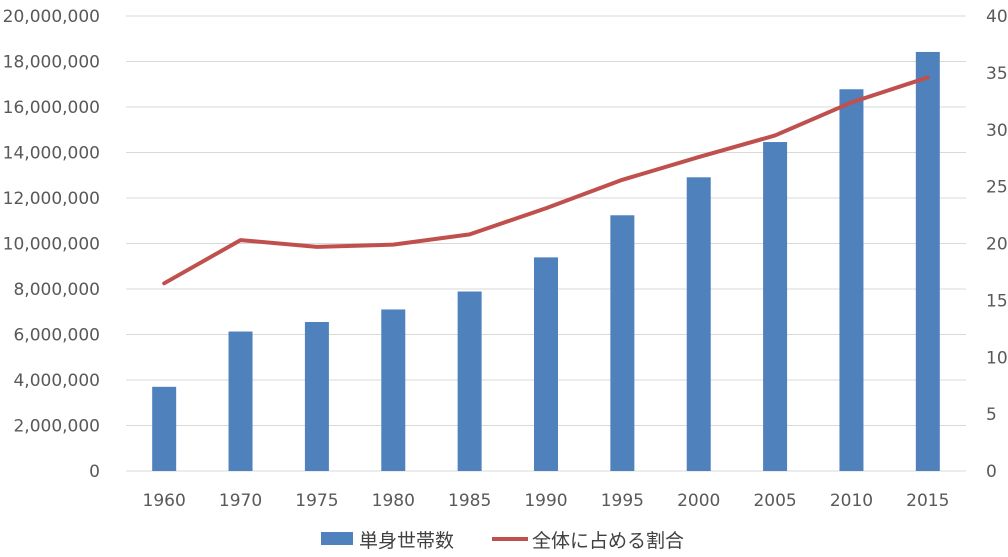 The image size is (1008, 557). I want to click on x-tick-label: 1960, so click(164, 501).